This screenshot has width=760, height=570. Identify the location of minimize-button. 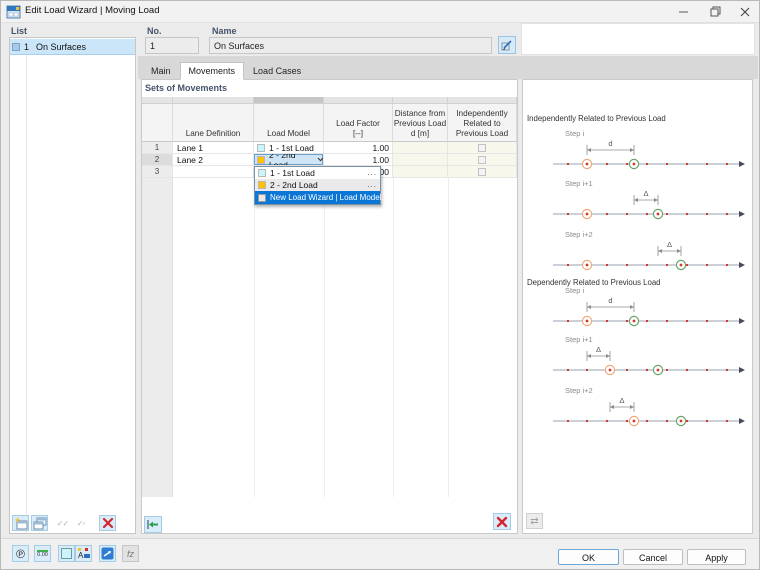
(684, 11).